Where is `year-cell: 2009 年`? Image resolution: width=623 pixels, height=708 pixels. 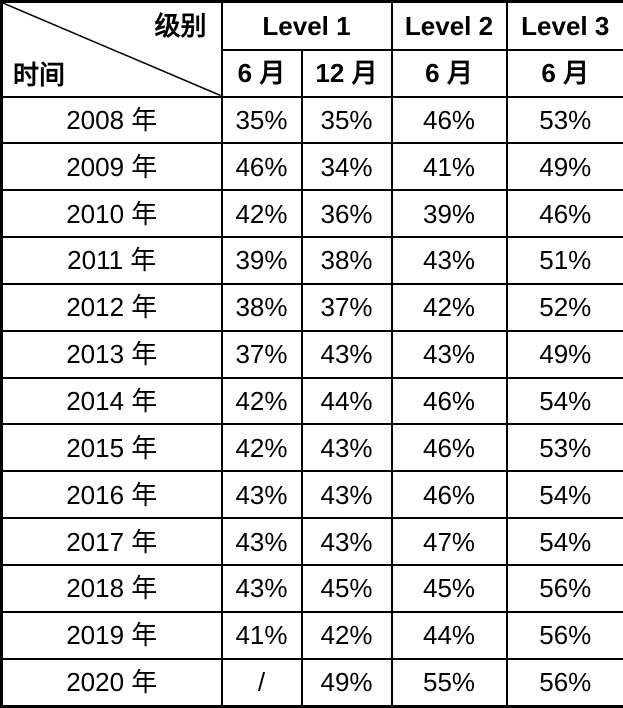 year-cell: 2009 年 is located at coordinates (111, 167).